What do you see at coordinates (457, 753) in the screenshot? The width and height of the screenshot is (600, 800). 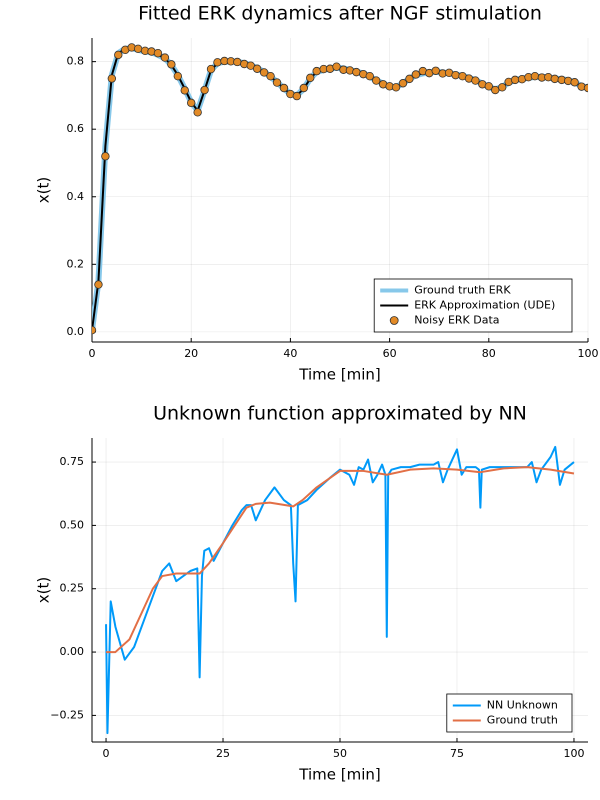 I see `x-tick-label: 75` at bounding box center [457, 753].